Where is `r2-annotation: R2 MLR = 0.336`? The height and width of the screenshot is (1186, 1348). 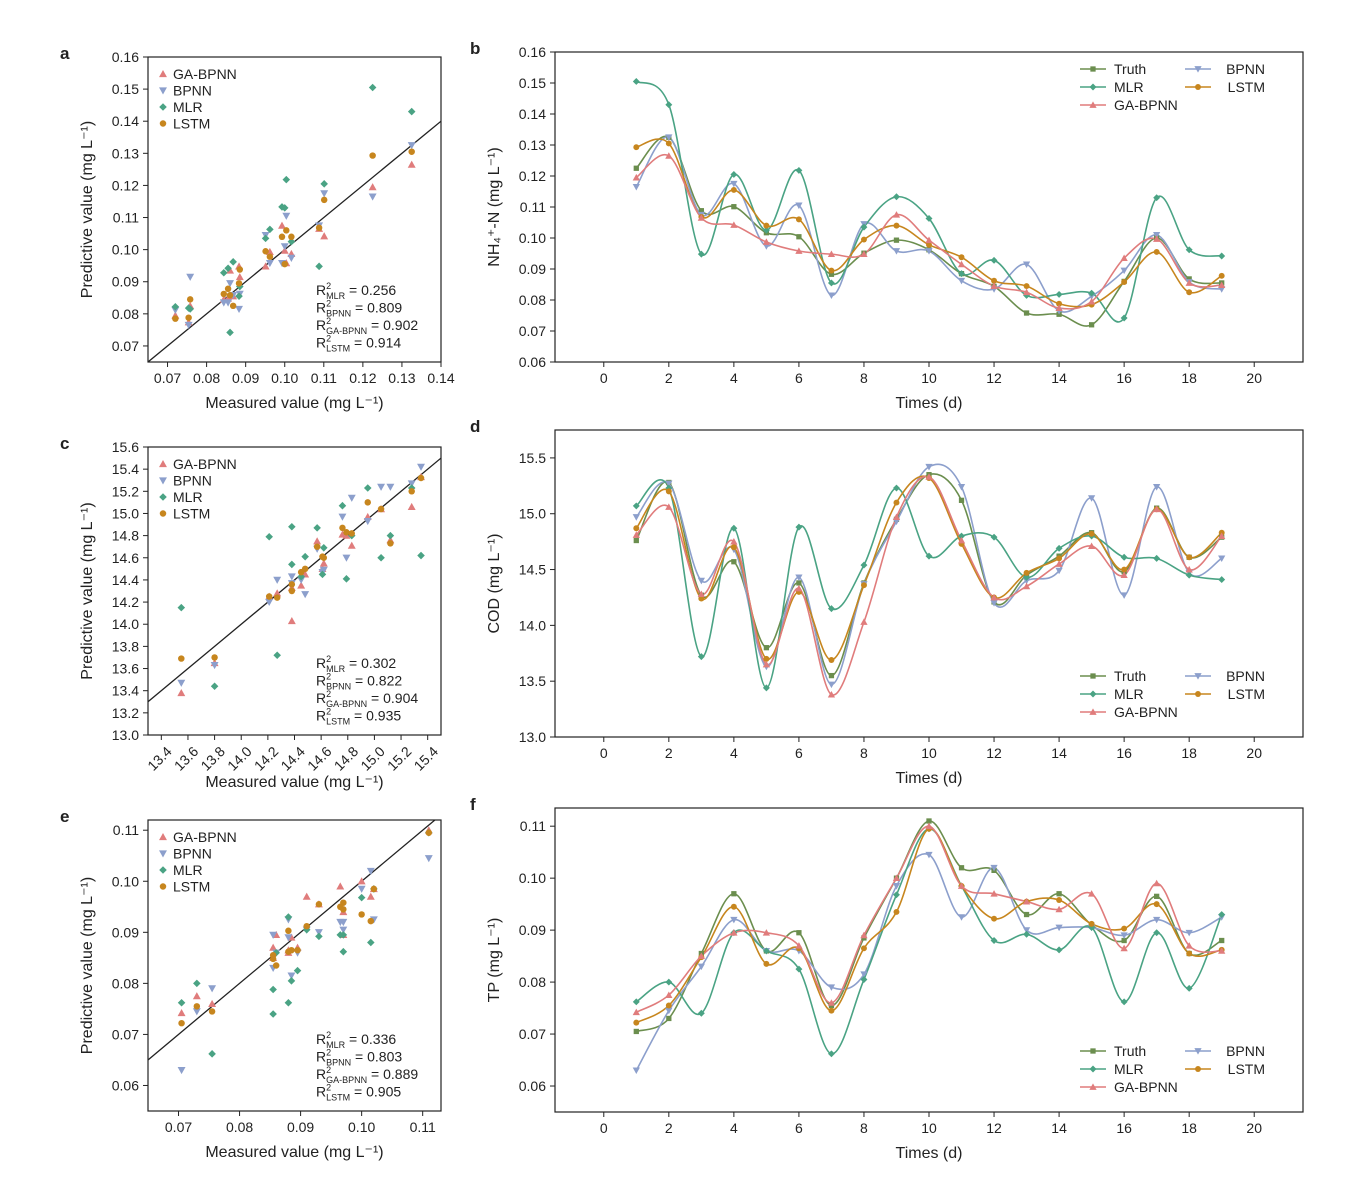 r2-annotation: R2 MLR = 0.336 is located at coordinates (356, 1040).